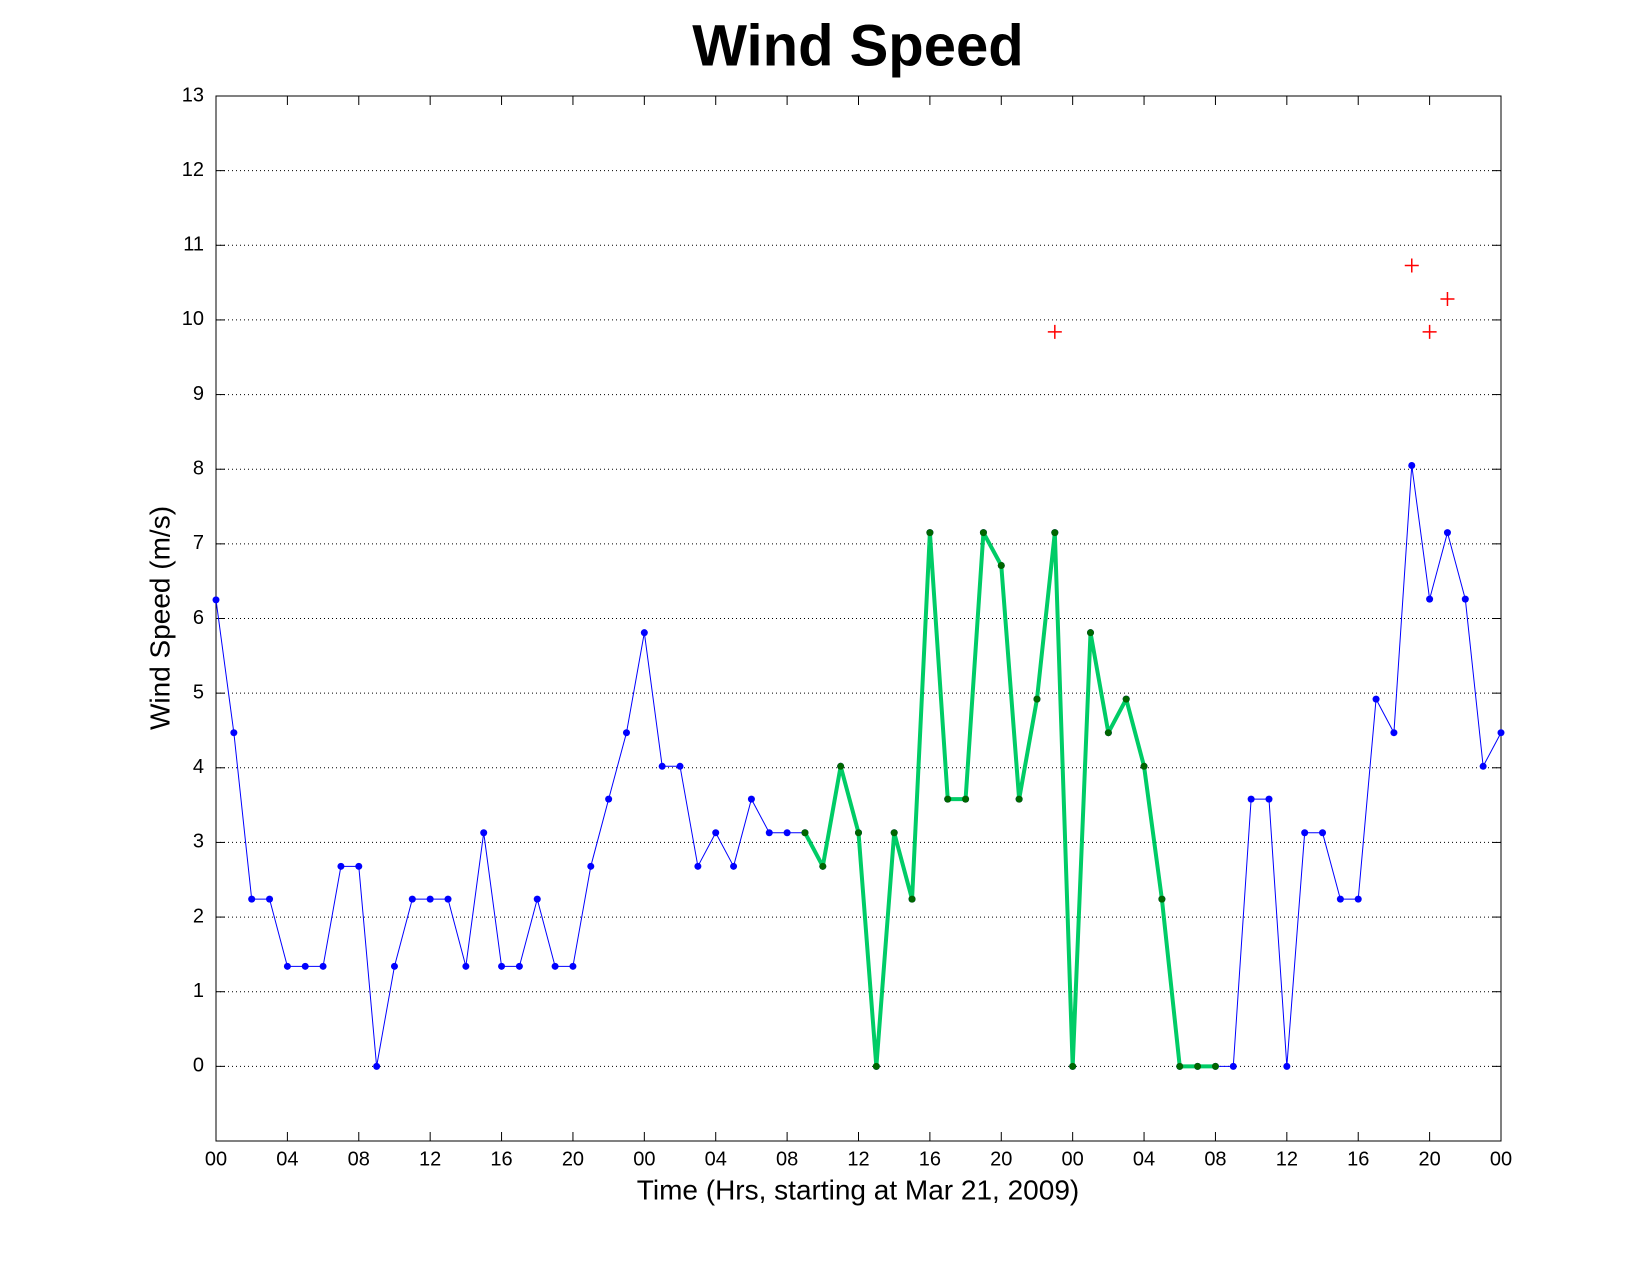 This screenshot has width=1650, height=1275. Describe the element at coordinates (193, 319) in the screenshot. I see `y-tick-label: 10` at that location.